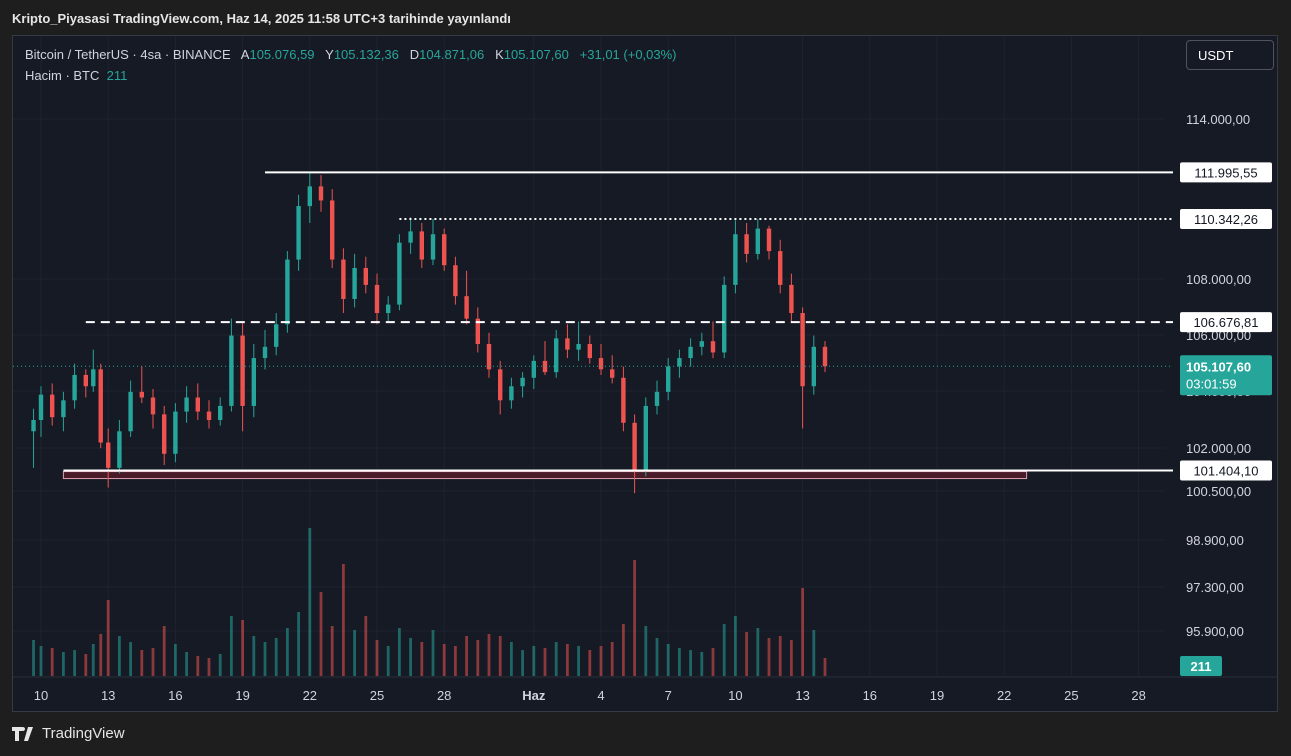  What do you see at coordinates (377, 695) in the screenshot?
I see `x-tick-label: 25` at bounding box center [377, 695].